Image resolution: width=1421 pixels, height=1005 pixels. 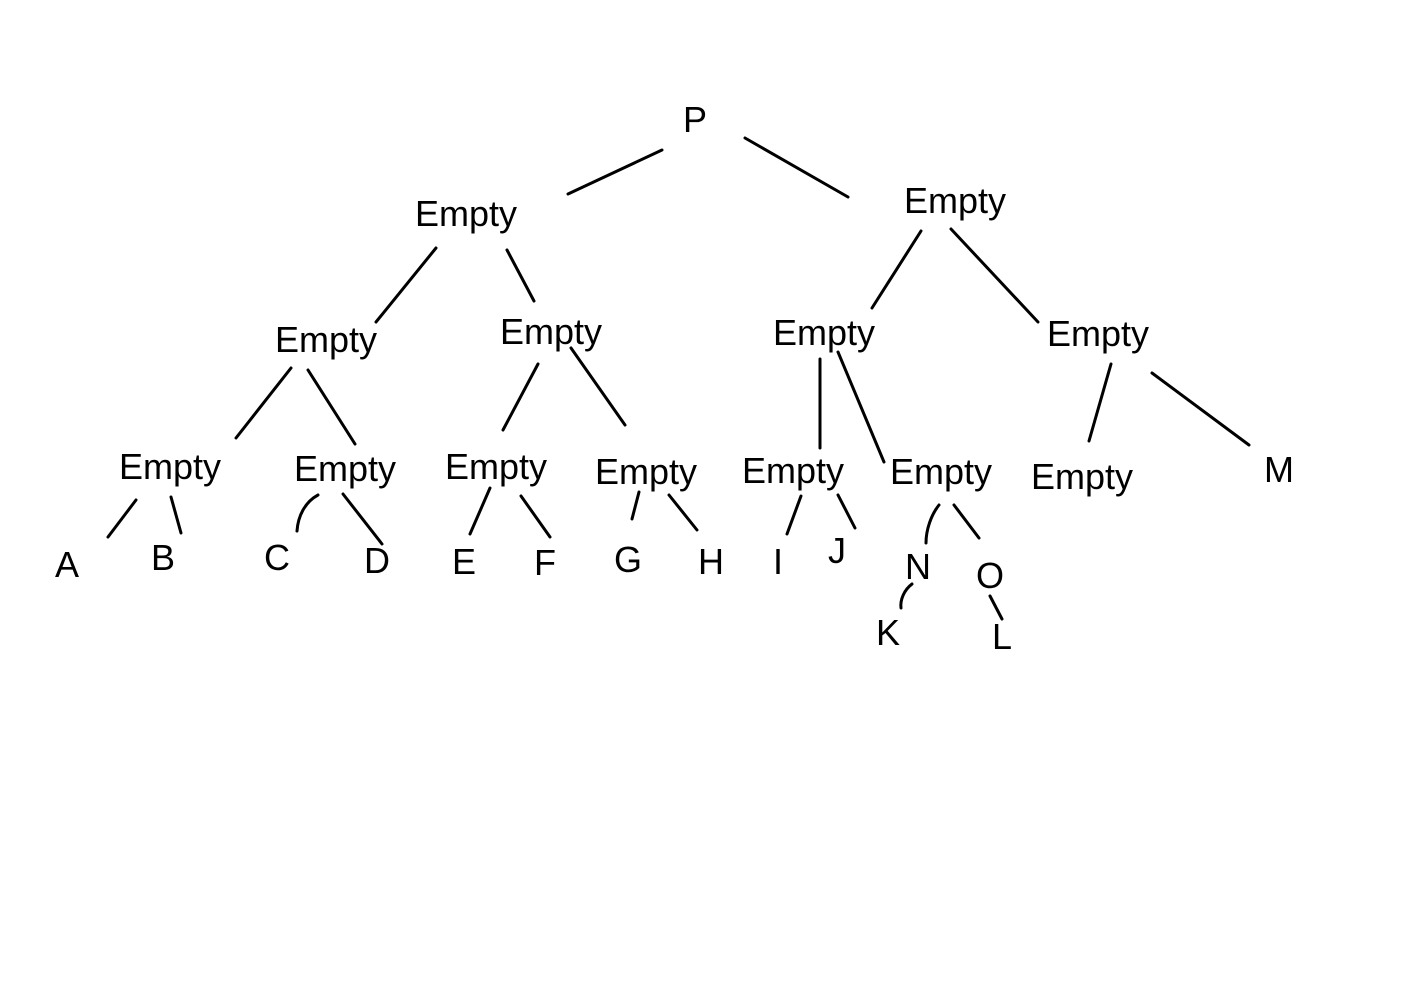 What do you see at coordinates (918, 566) in the screenshot?
I see `node-n: N` at bounding box center [918, 566].